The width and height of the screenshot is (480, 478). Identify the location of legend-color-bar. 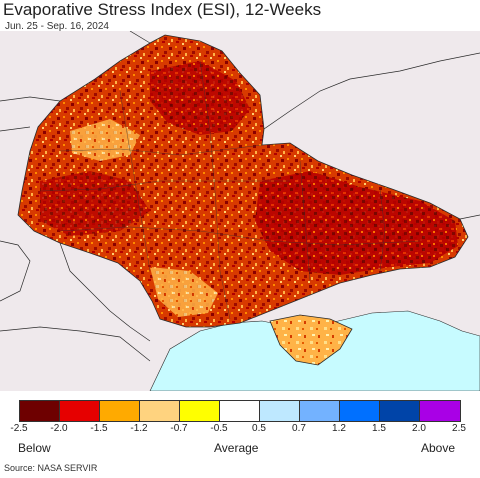
(240, 411).